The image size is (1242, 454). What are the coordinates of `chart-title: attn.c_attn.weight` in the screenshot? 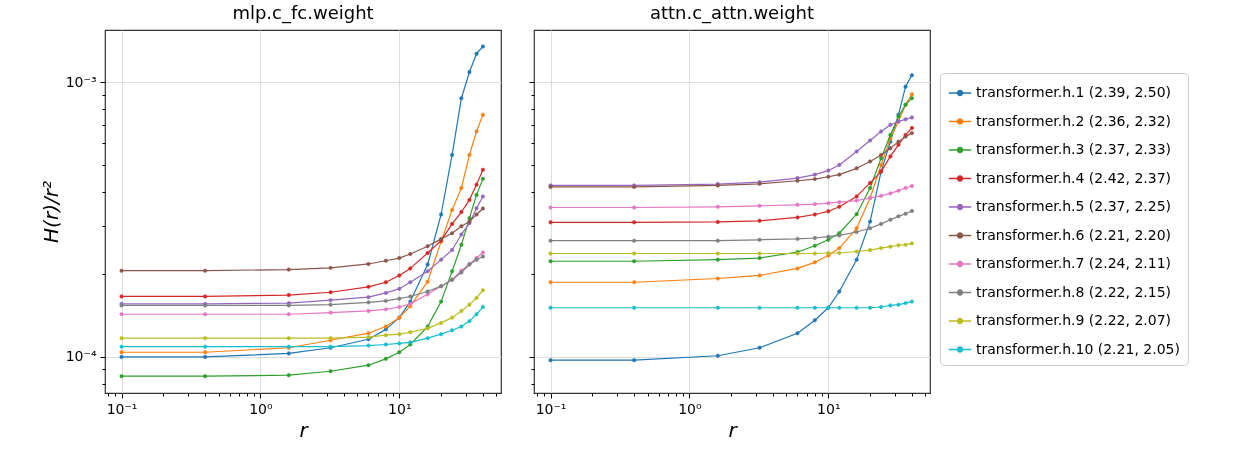 It's located at (732, 13).